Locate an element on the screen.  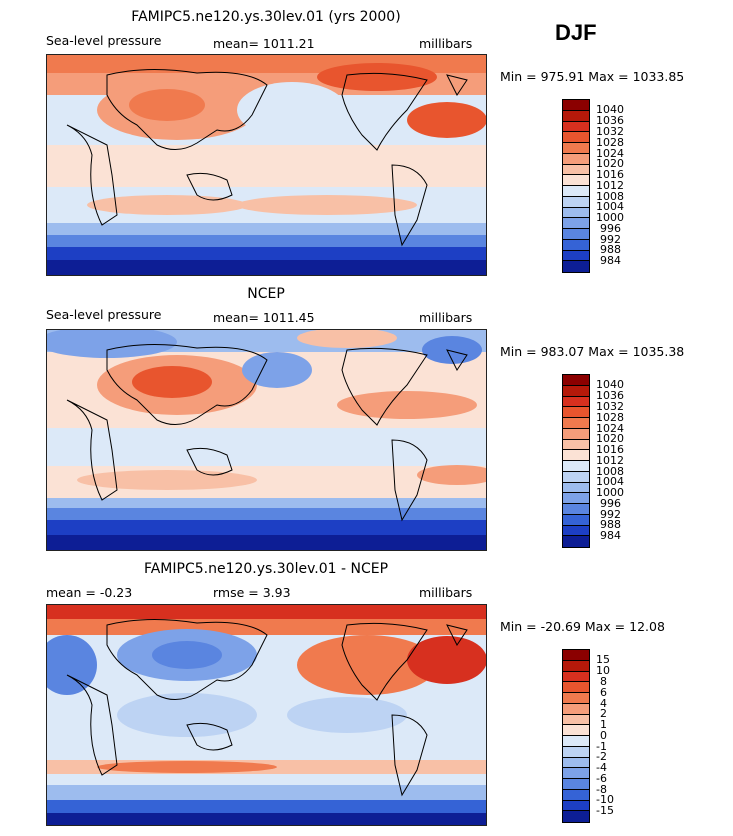
panel3-mean-label: mean = -0.23 is located at coordinates (89, 592).